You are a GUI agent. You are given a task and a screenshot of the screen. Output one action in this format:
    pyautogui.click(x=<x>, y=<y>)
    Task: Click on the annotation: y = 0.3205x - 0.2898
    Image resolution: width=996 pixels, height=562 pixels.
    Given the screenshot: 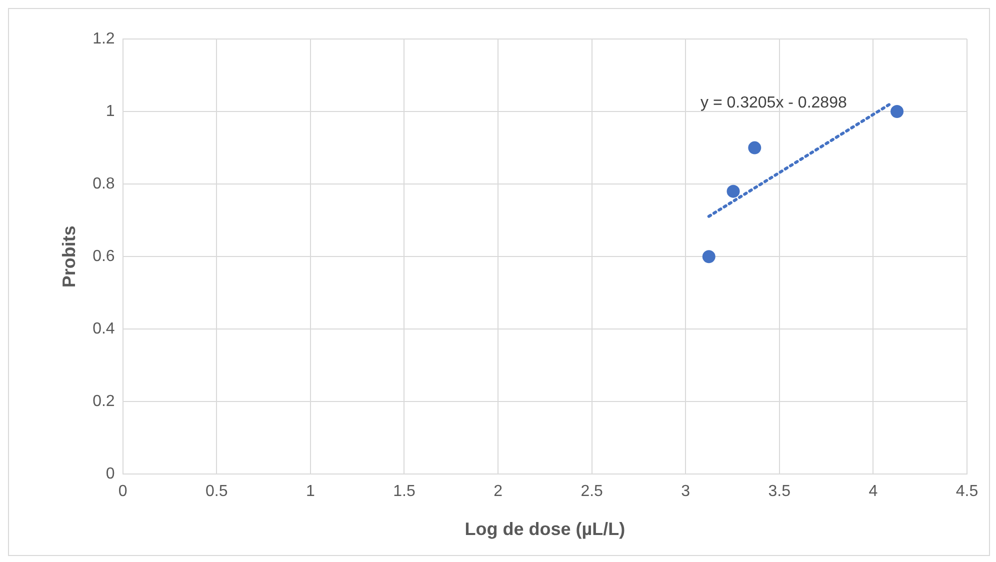 What is the action you would take?
    pyautogui.click(x=773, y=103)
    